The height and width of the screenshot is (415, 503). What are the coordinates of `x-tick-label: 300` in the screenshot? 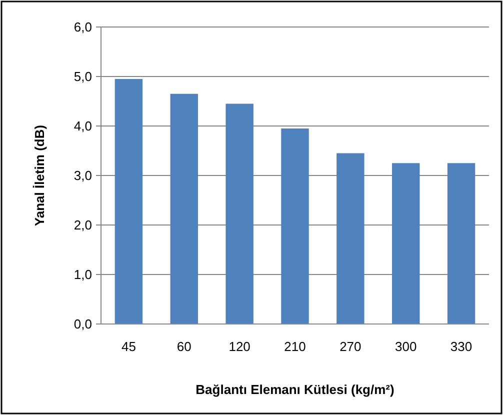 It's located at (406, 346).